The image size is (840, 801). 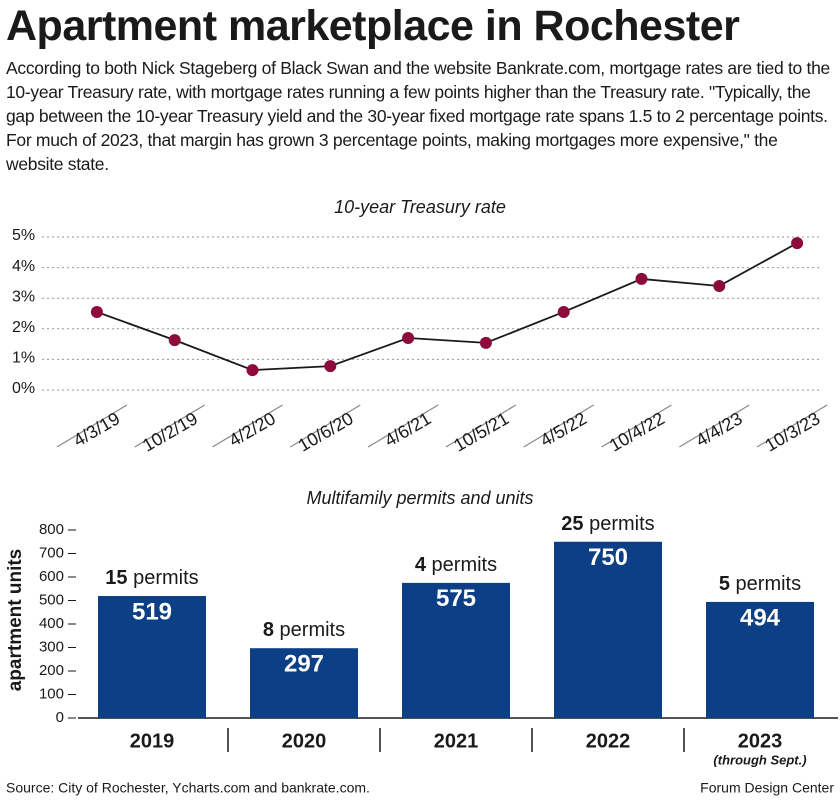 What do you see at coordinates (718, 429) in the screenshot?
I see `x-tick-label: 4/4/23` at bounding box center [718, 429].